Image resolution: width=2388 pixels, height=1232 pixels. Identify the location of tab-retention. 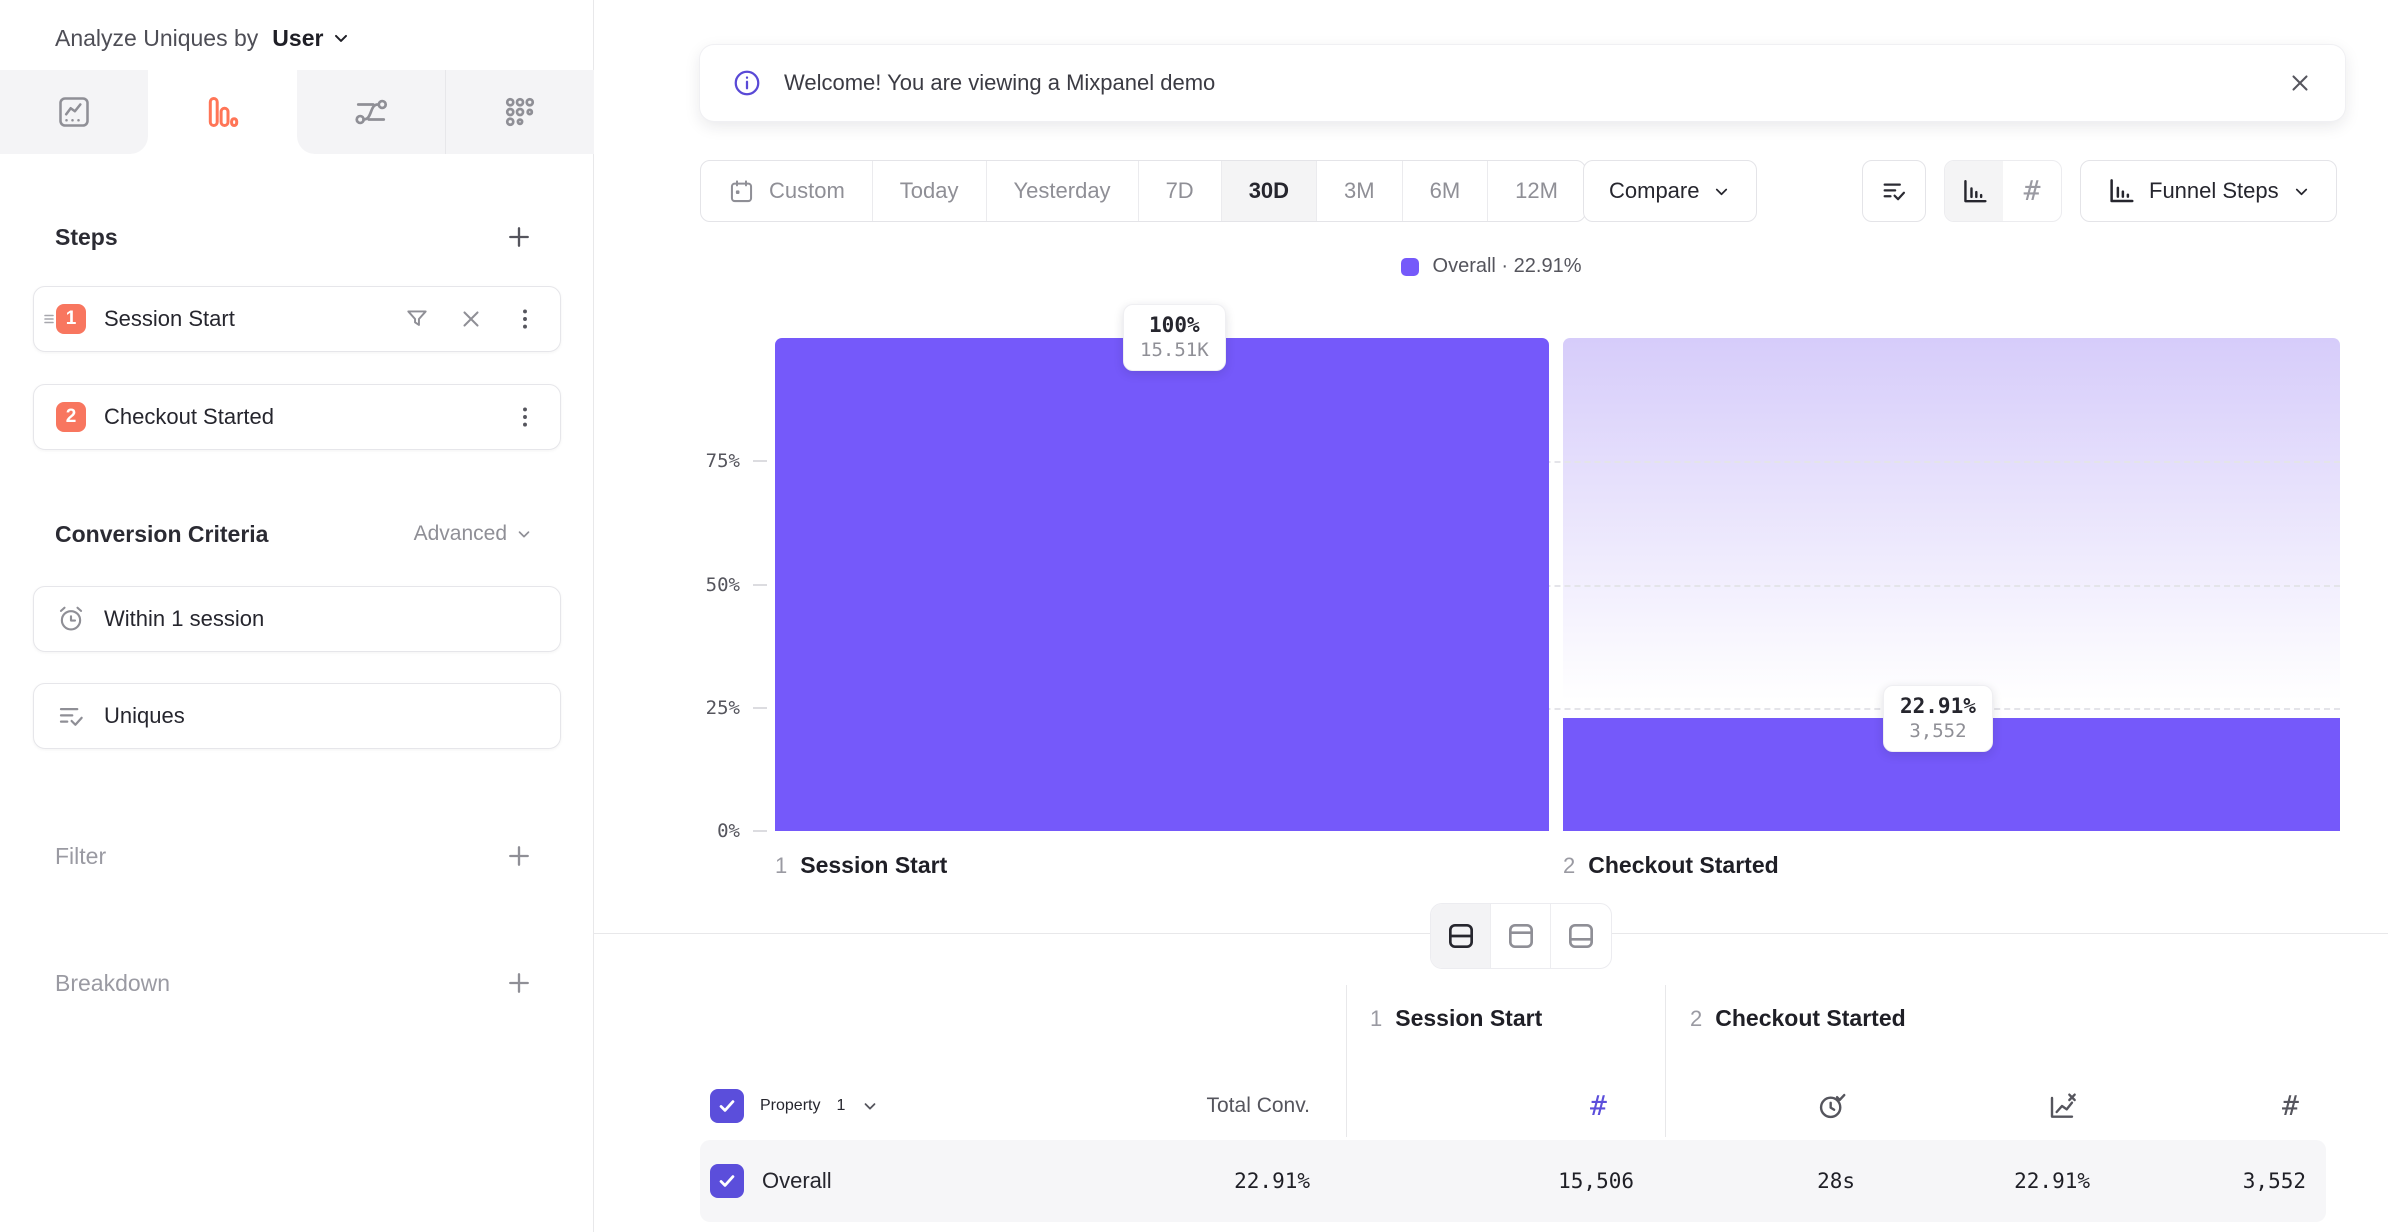
(519, 112).